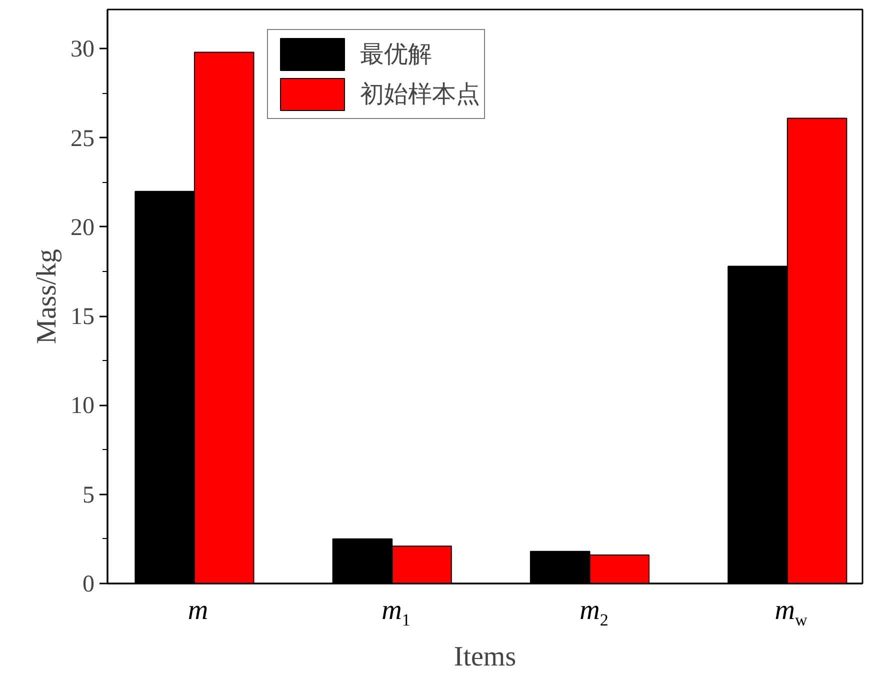  Describe the element at coordinates (47, 296) in the screenshot. I see `y-axis-title: Mass/kg` at that location.